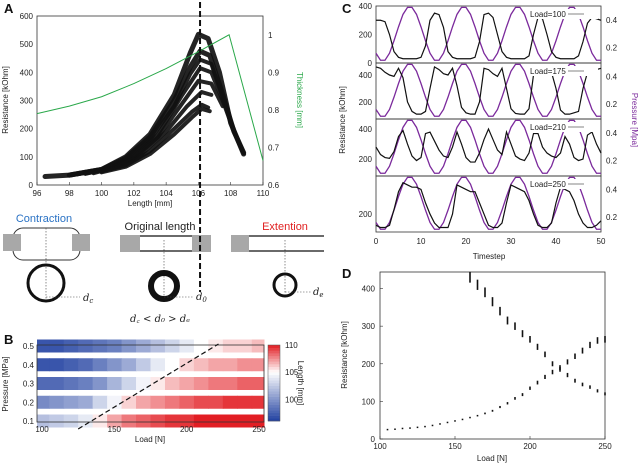 This screenshot has width=640, height=465. I want to click on legend-box, so click(564, 127).